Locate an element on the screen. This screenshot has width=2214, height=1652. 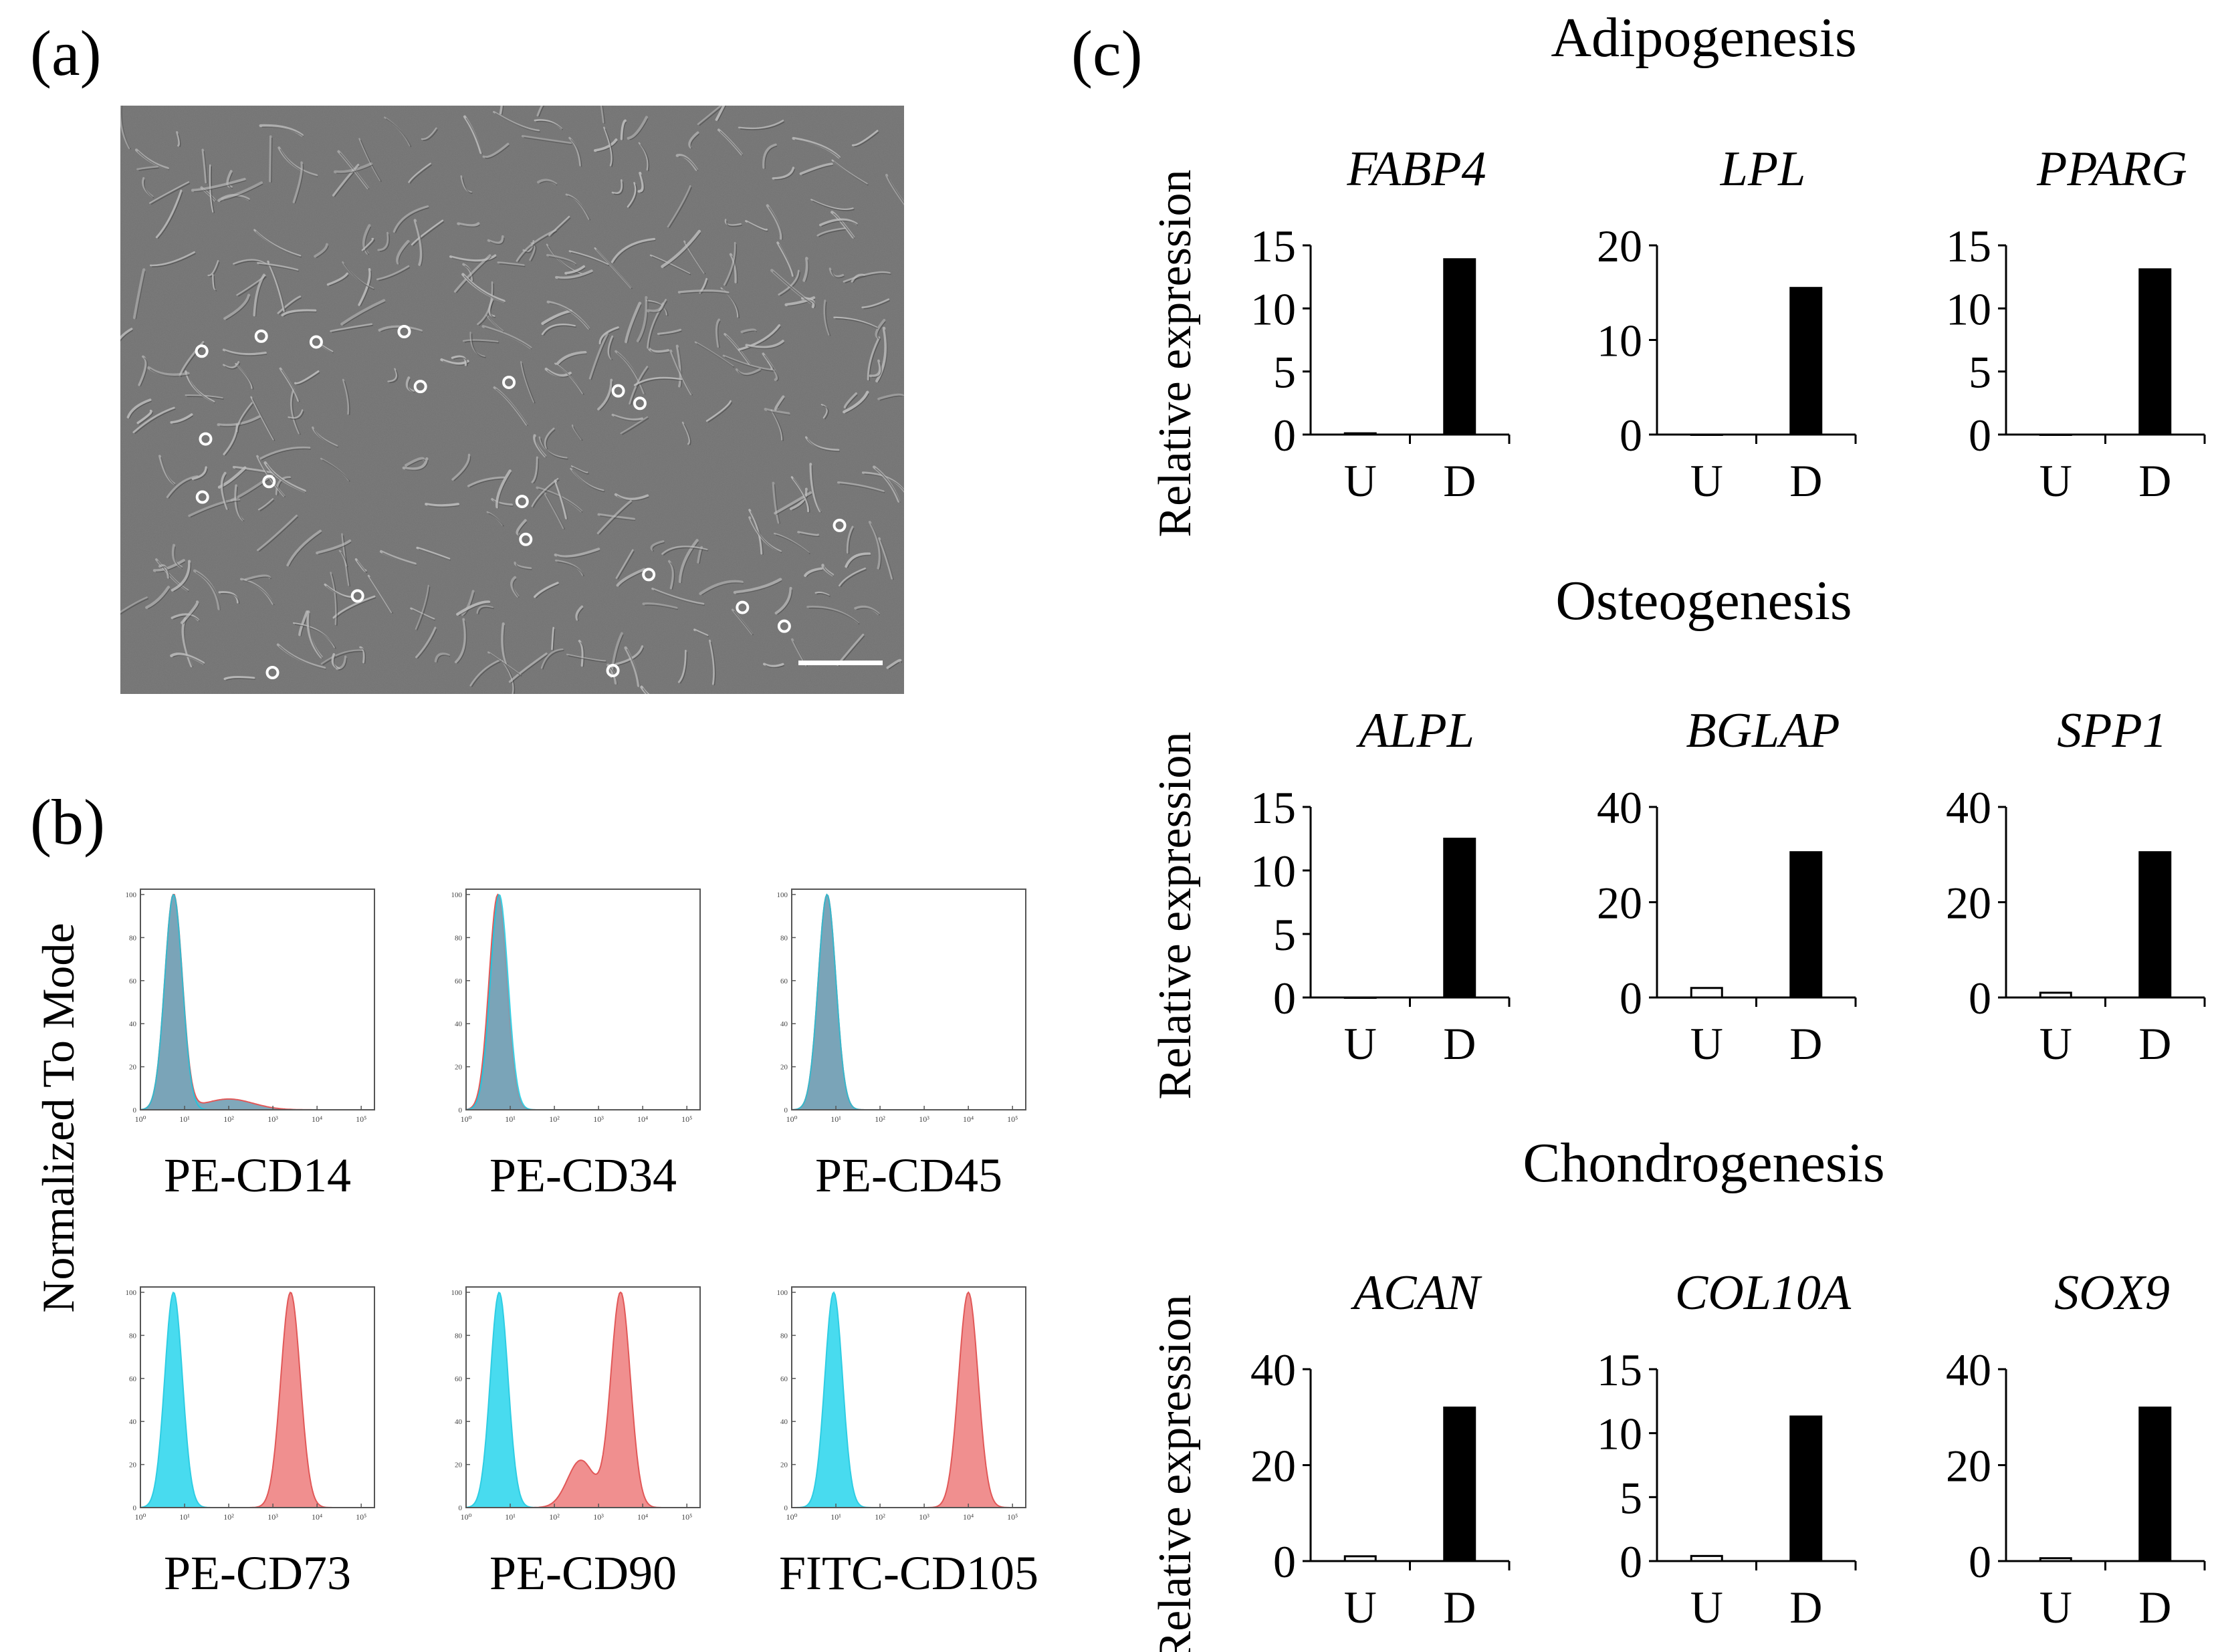
x-tick-label: U is located at coordinates (1706, 1043).